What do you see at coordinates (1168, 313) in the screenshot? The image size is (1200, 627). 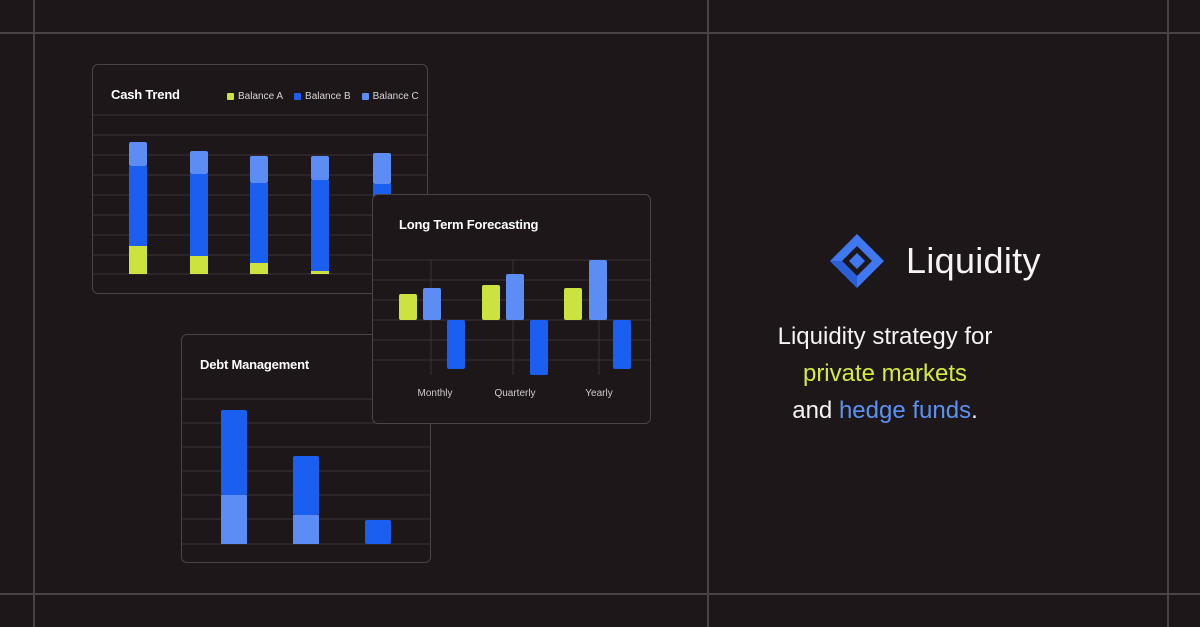 I see `frame-line-right` at bounding box center [1168, 313].